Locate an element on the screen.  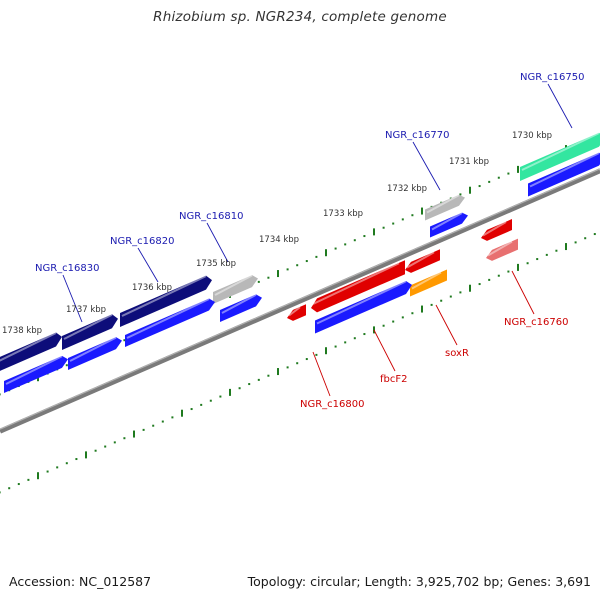
scale-tick-label: 1732 kbp is located at coordinates (407, 189).